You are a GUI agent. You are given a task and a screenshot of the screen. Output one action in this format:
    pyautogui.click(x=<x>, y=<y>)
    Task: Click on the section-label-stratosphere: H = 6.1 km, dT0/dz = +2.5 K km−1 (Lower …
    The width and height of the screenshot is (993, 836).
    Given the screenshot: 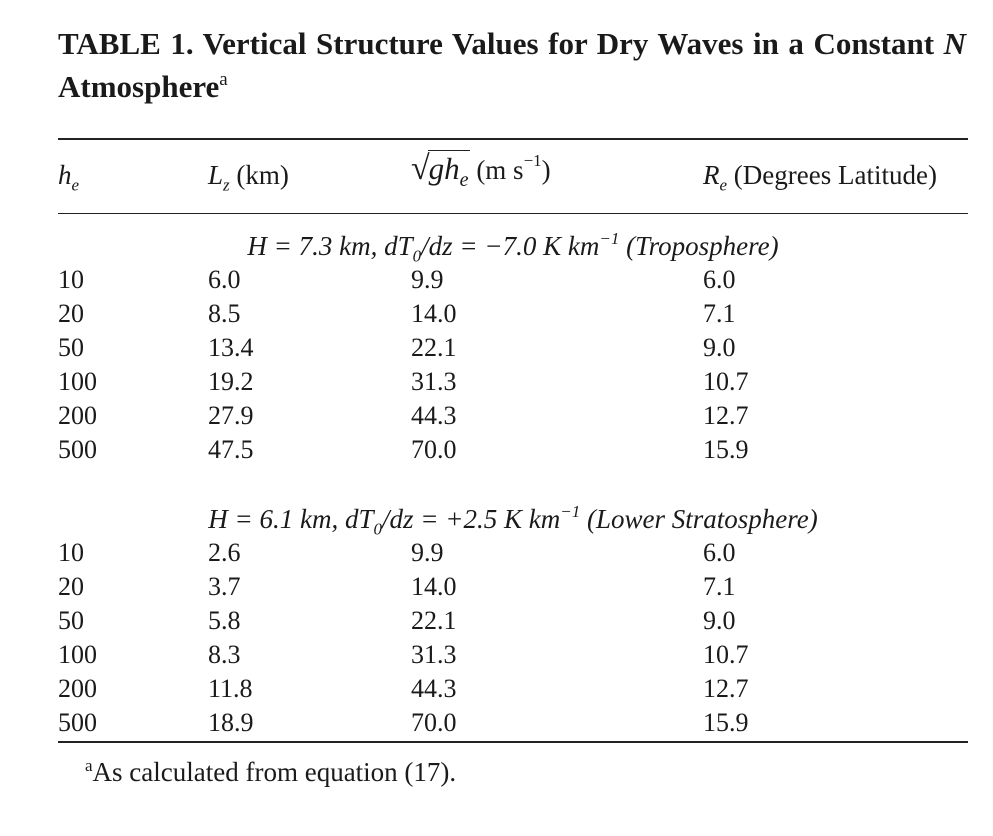 What is the action you would take?
    pyautogui.click(x=513, y=520)
    